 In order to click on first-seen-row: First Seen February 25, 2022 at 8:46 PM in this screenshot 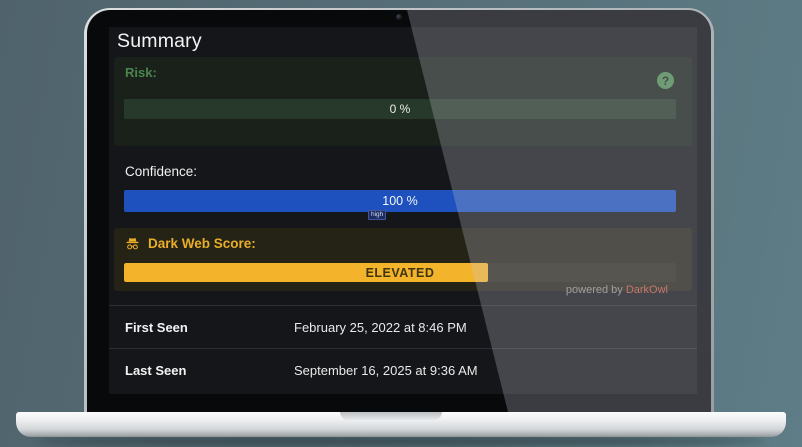, I will do `click(403, 326)`.